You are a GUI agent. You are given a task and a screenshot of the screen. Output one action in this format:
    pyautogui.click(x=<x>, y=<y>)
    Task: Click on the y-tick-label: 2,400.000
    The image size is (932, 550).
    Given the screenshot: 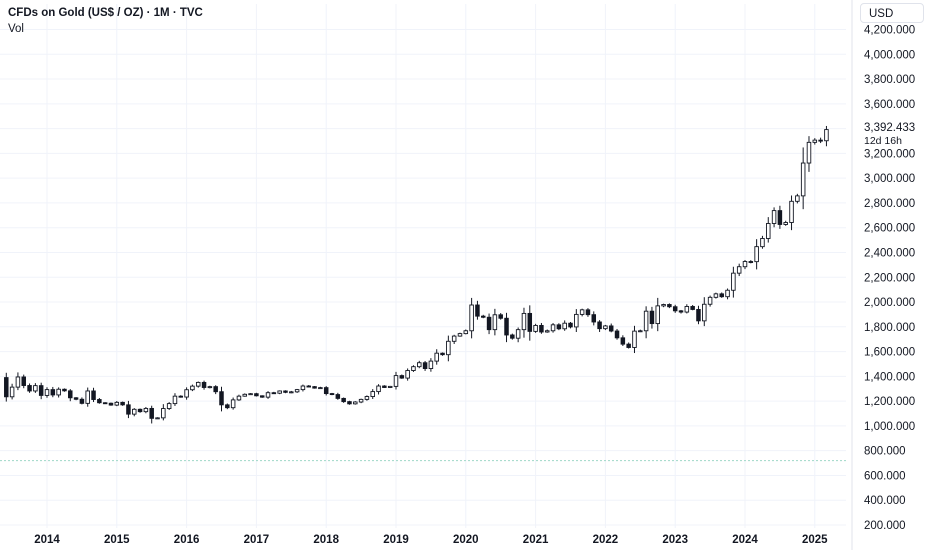 What is the action you would take?
    pyautogui.click(x=889, y=253)
    